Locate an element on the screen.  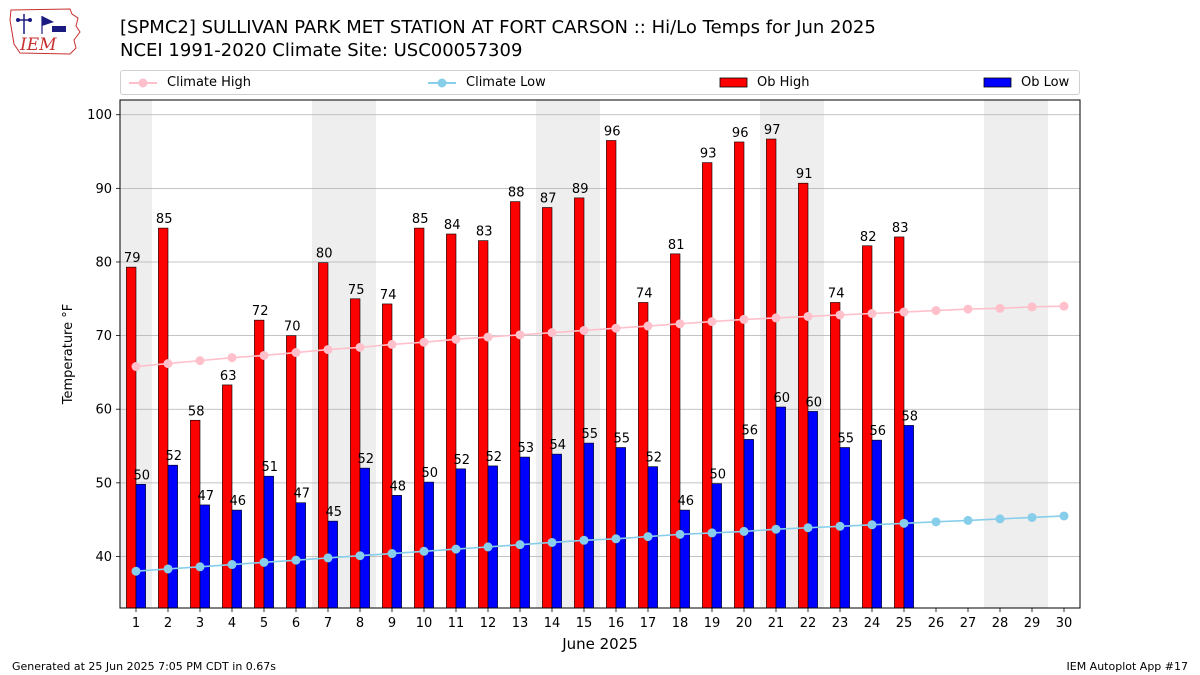
ob-low-label-12: 52 is located at coordinates (494, 457).